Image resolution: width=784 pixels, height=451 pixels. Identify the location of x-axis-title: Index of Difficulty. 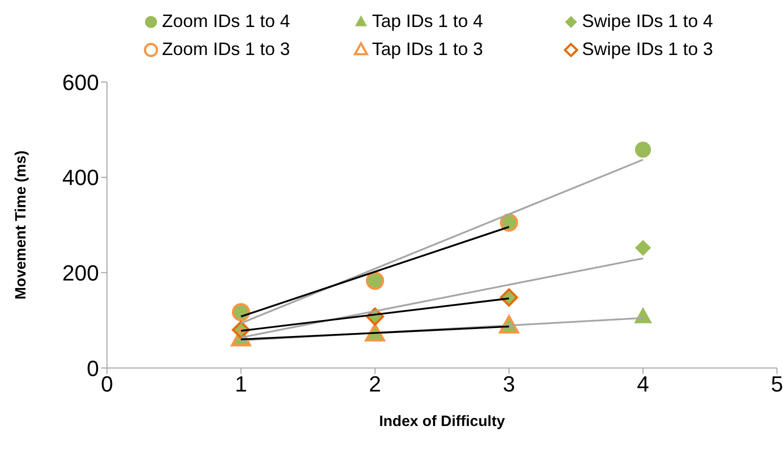
(442, 421).